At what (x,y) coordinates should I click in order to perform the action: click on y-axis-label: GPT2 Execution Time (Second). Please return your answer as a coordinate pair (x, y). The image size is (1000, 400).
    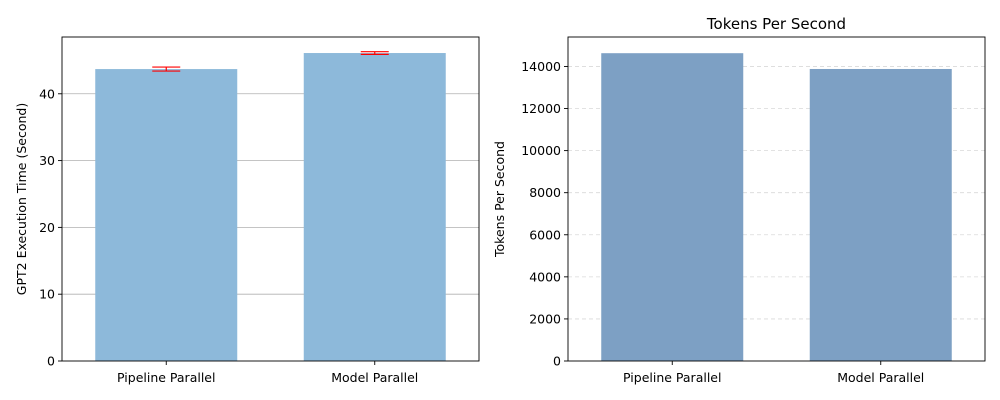
    Looking at the image, I should click on (21, 199).